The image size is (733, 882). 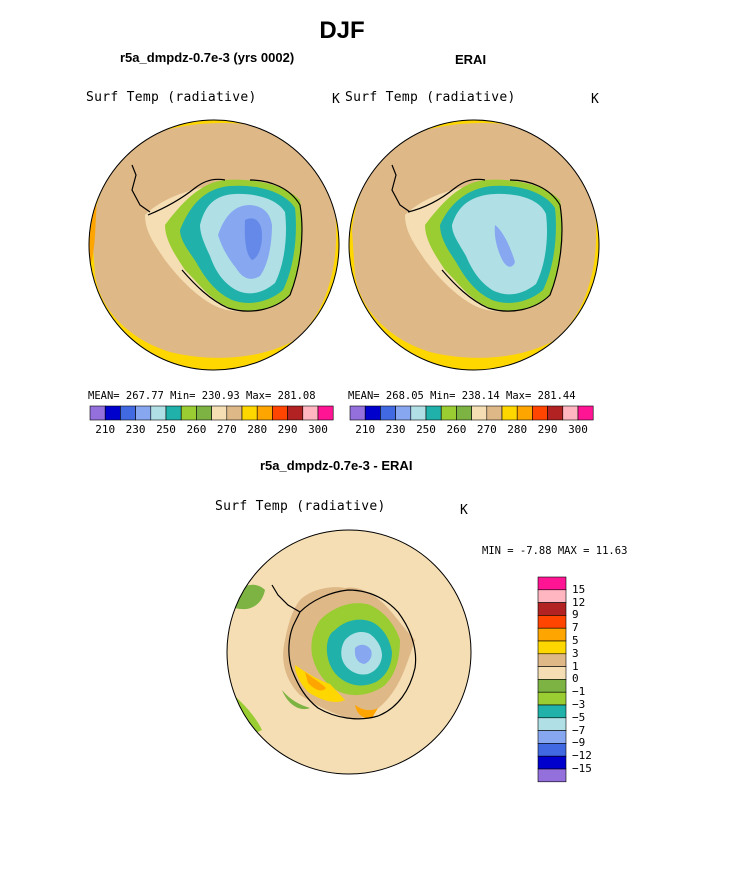 I want to click on colorbar-tick-label: 15, so click(x=579, y=589).